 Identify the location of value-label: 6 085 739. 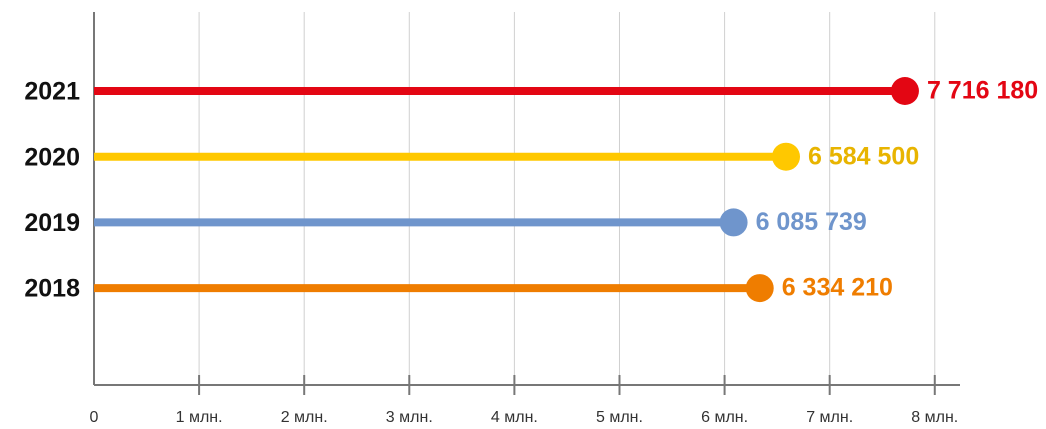
(811, 222).